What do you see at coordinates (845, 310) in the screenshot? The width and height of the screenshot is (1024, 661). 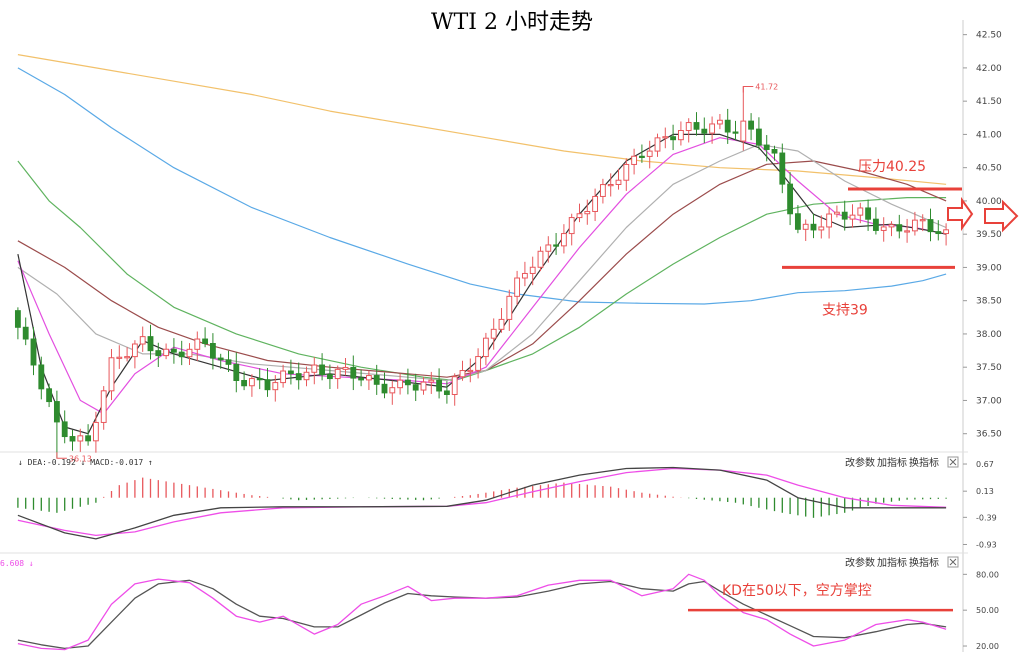 I see `support-label: 支持39` at bounding box center [845, 310].